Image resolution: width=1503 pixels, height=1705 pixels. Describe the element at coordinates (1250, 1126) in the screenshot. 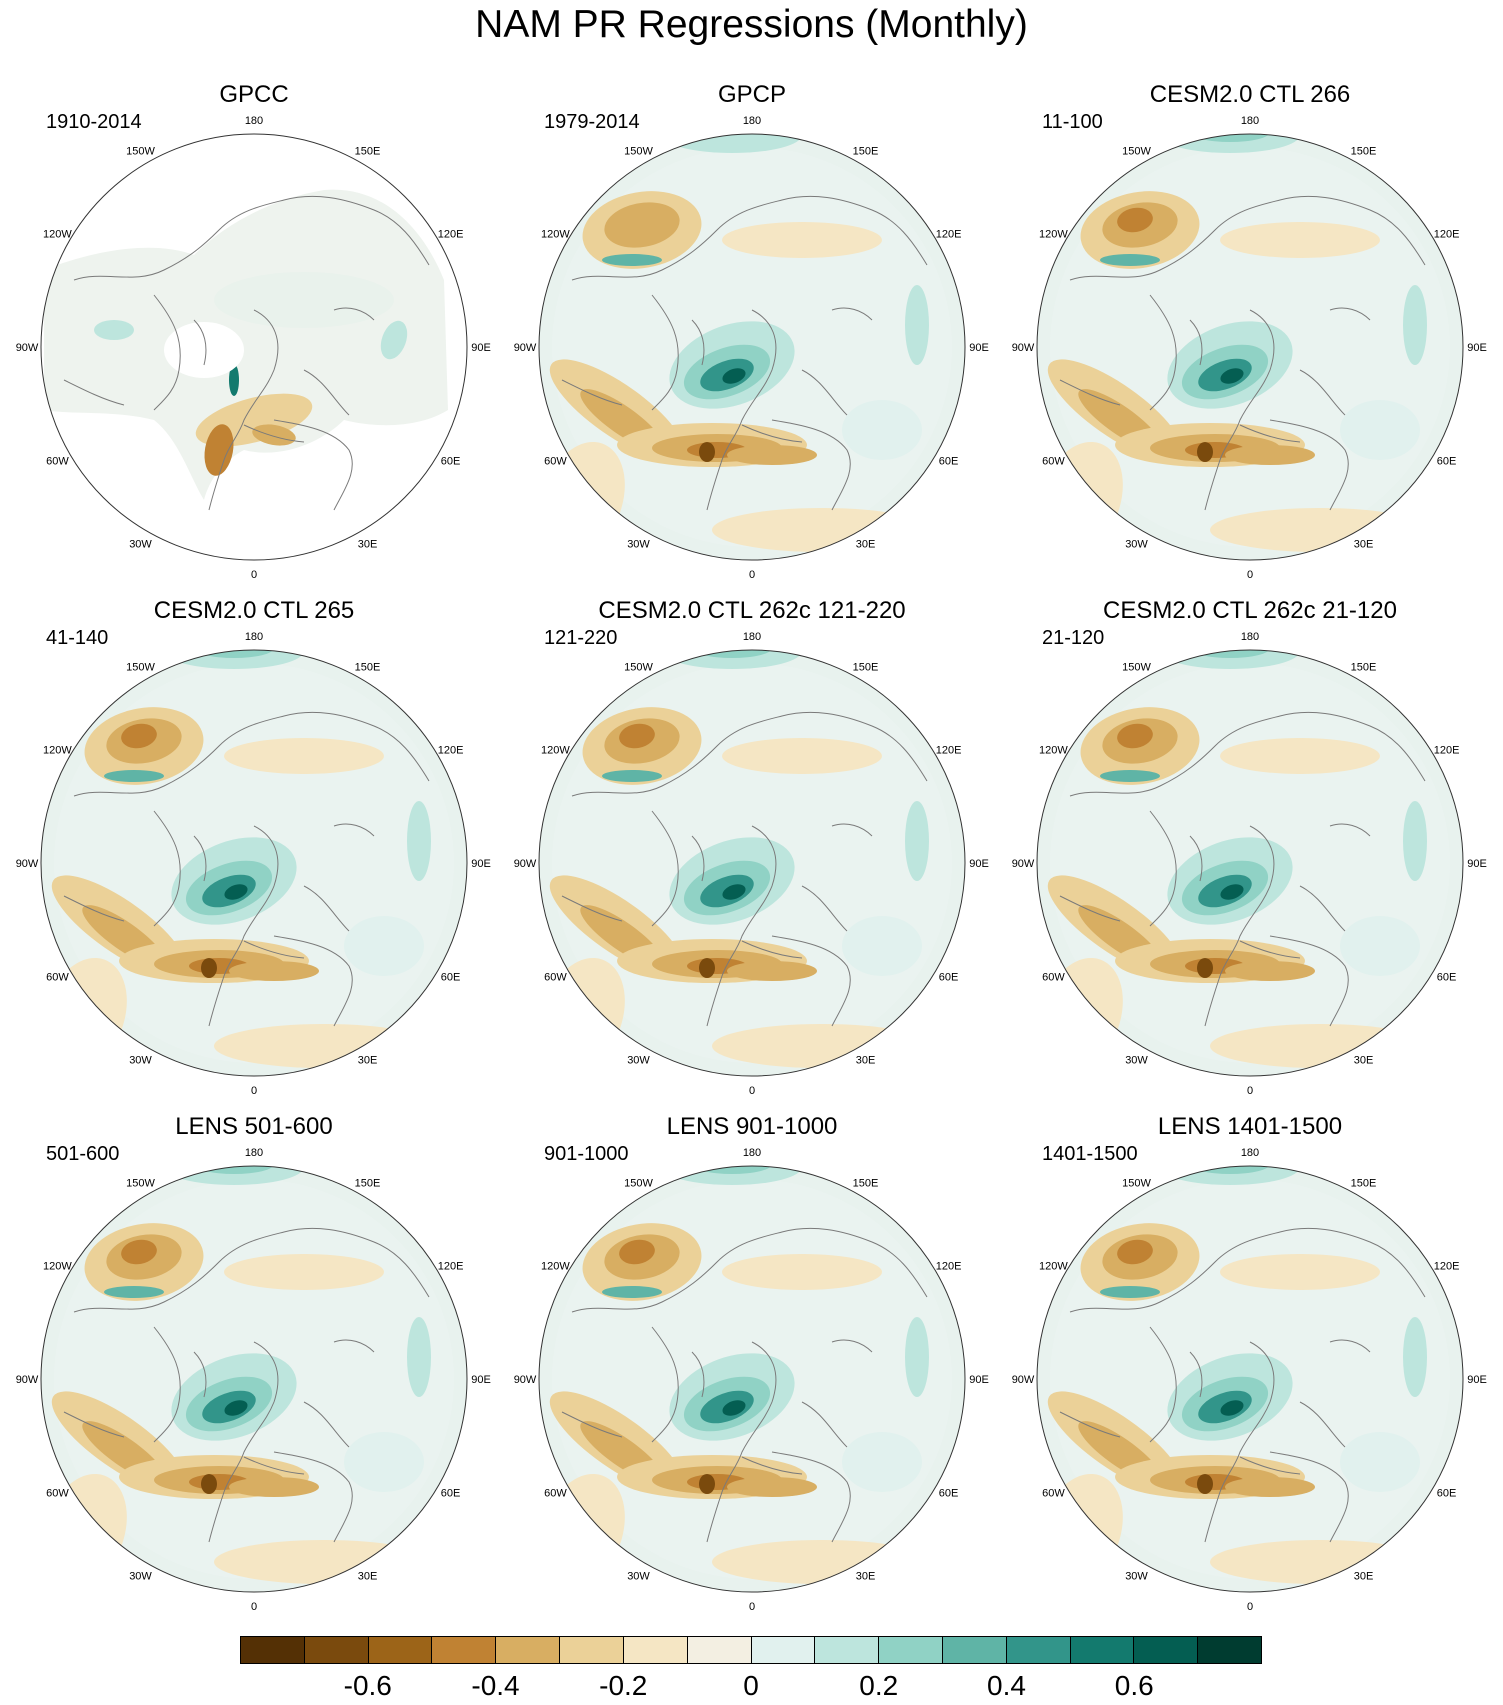

I see `panel-title: LENS 1401-1500` at that location.